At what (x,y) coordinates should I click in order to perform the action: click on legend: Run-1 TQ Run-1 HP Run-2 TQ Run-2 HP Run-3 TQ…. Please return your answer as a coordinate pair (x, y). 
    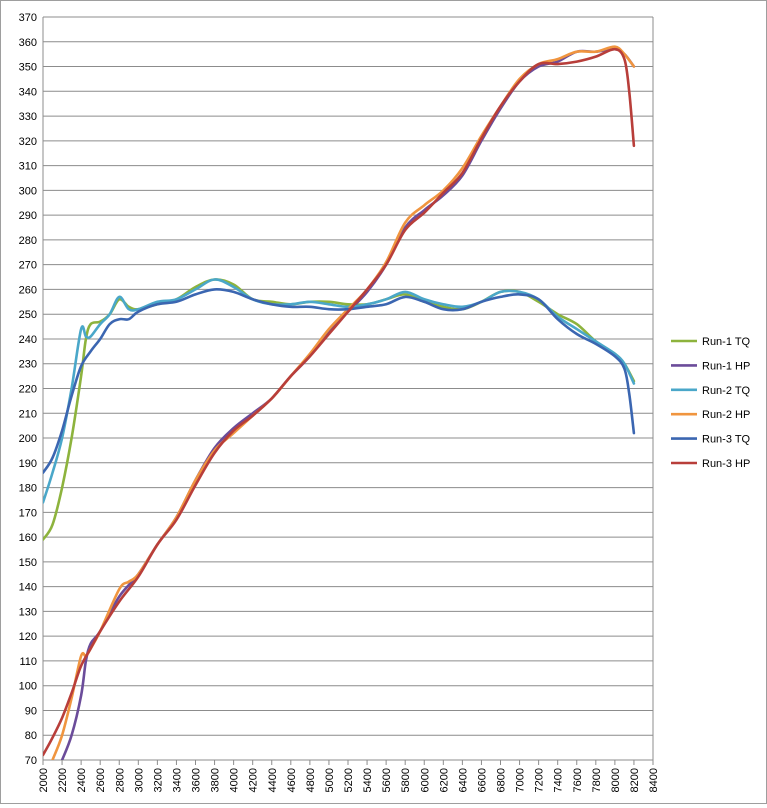
    Looking at the image, I should click on (711, 403).